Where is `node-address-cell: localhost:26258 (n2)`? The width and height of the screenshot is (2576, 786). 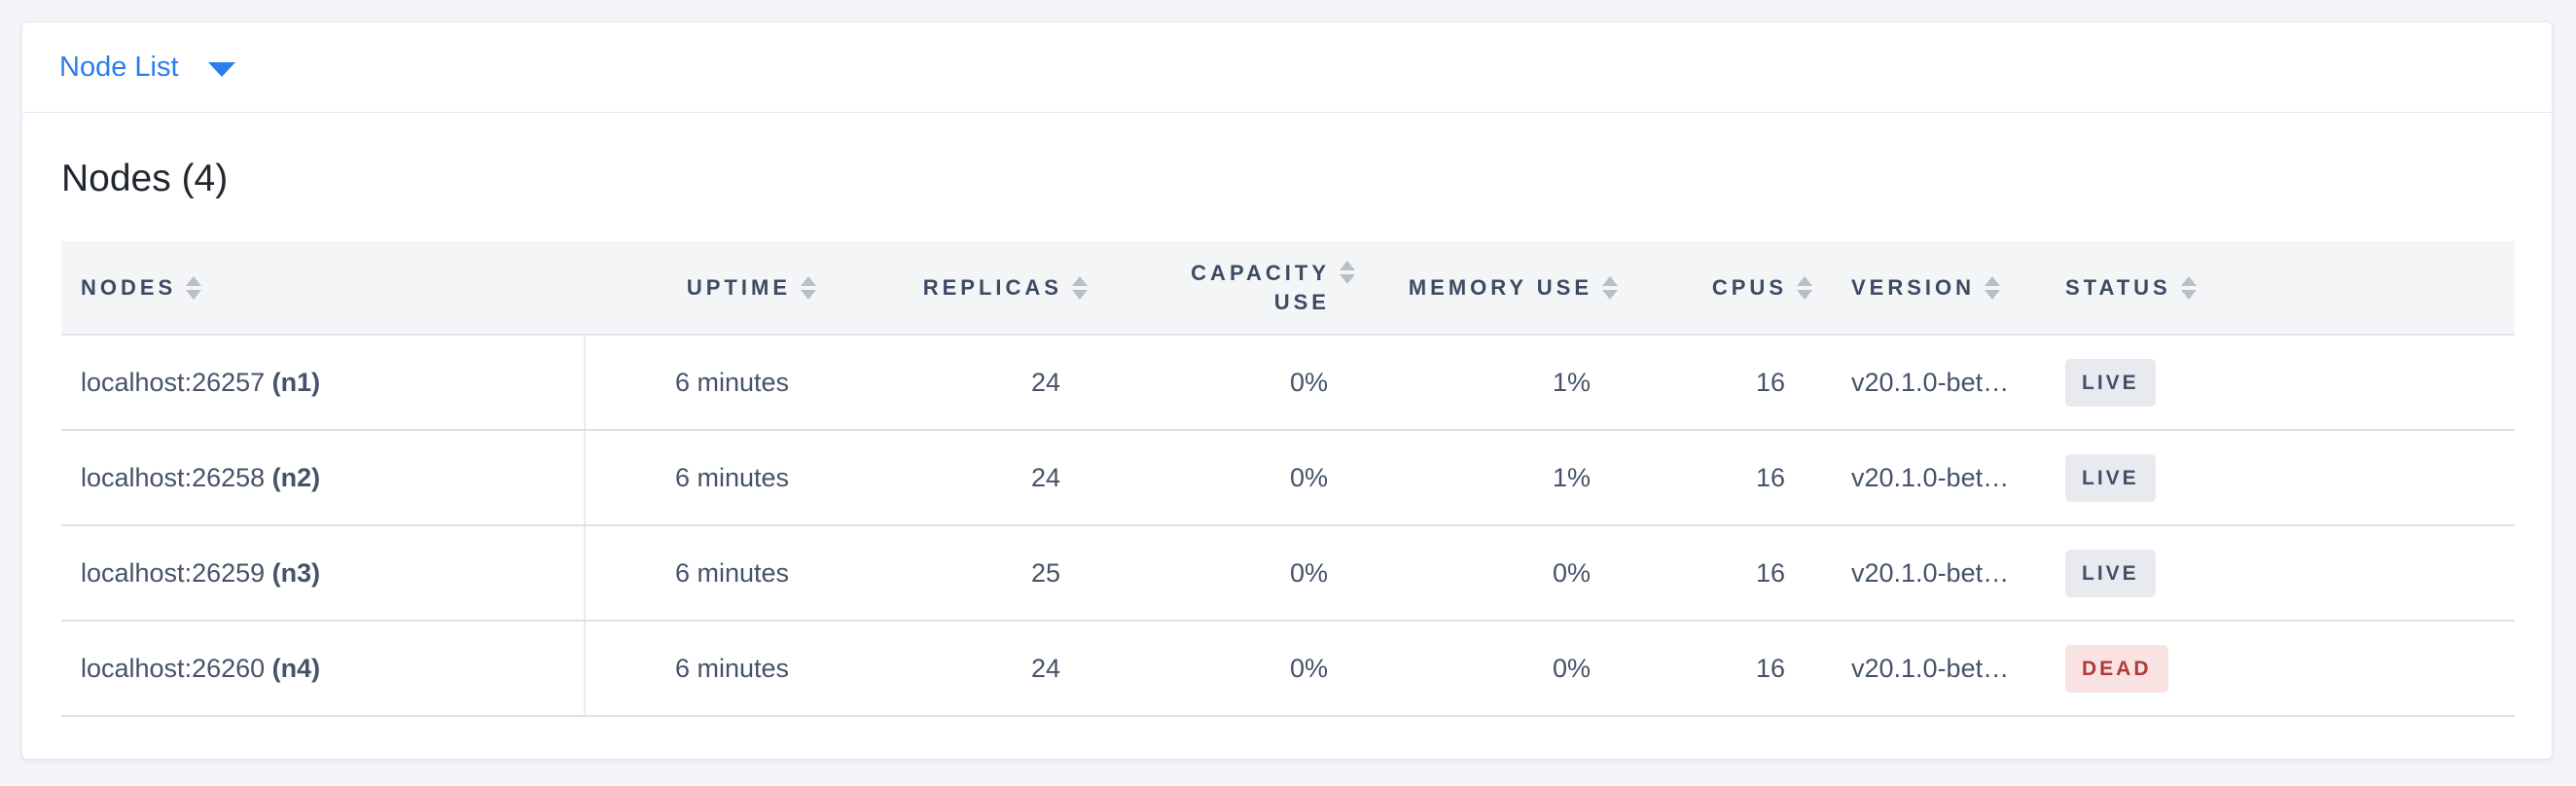
node-address-cell: localhost:26258 (n2) is located at coordinates (323, 478).